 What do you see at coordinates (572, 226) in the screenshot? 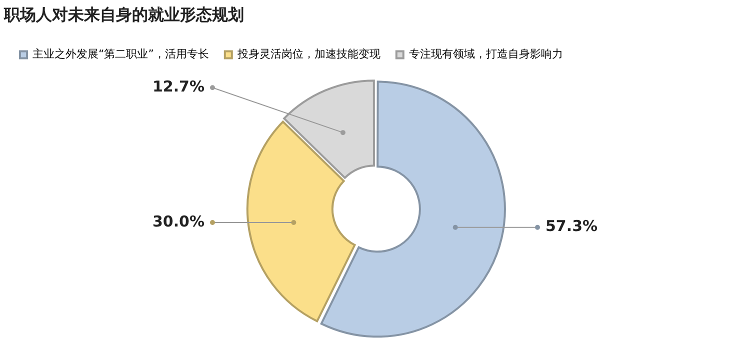
I see `data-label: 57.3%` at bounding box center [572, 226].